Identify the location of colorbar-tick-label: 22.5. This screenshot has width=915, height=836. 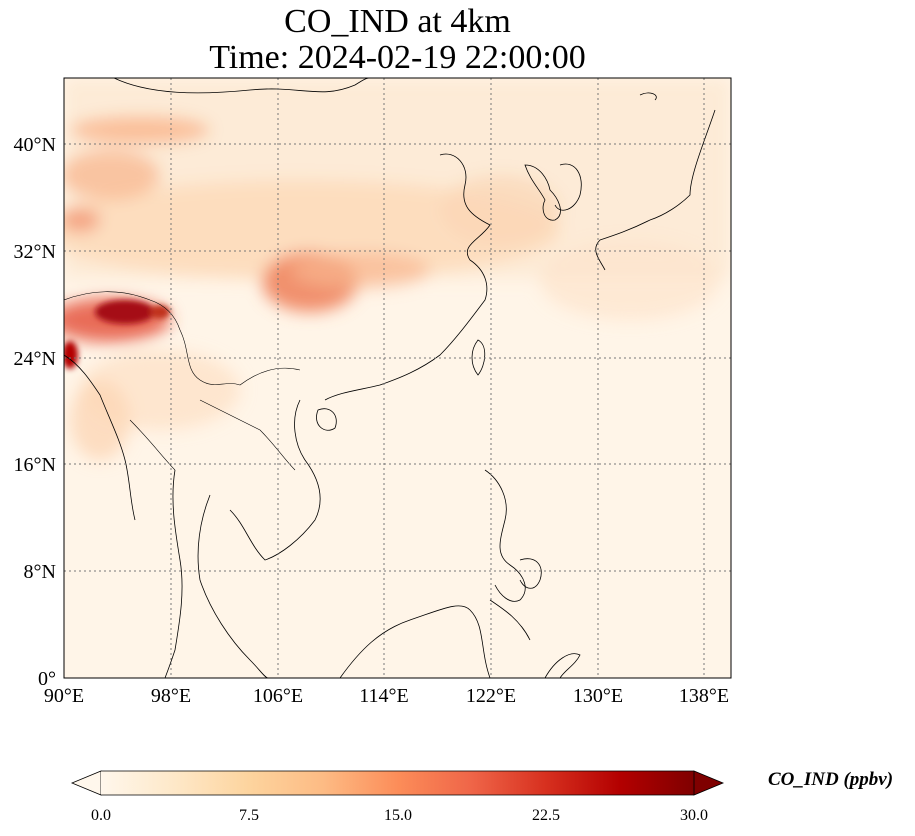
(546, 815).